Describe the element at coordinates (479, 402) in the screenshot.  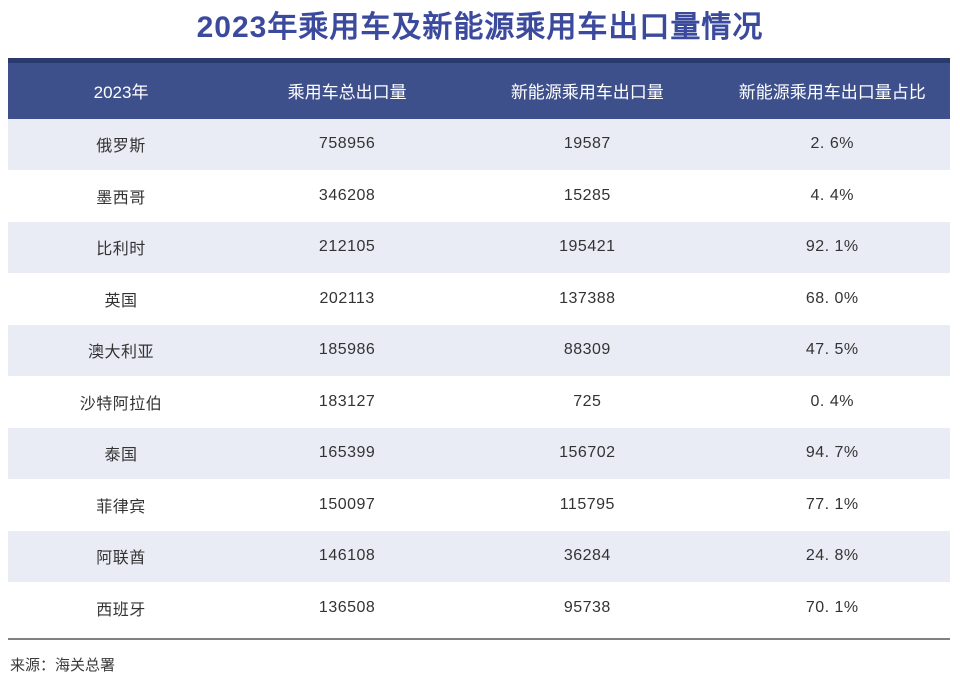
I see `table-row: 沙特阿拉伯 183127 725 0. 4%` at that location.